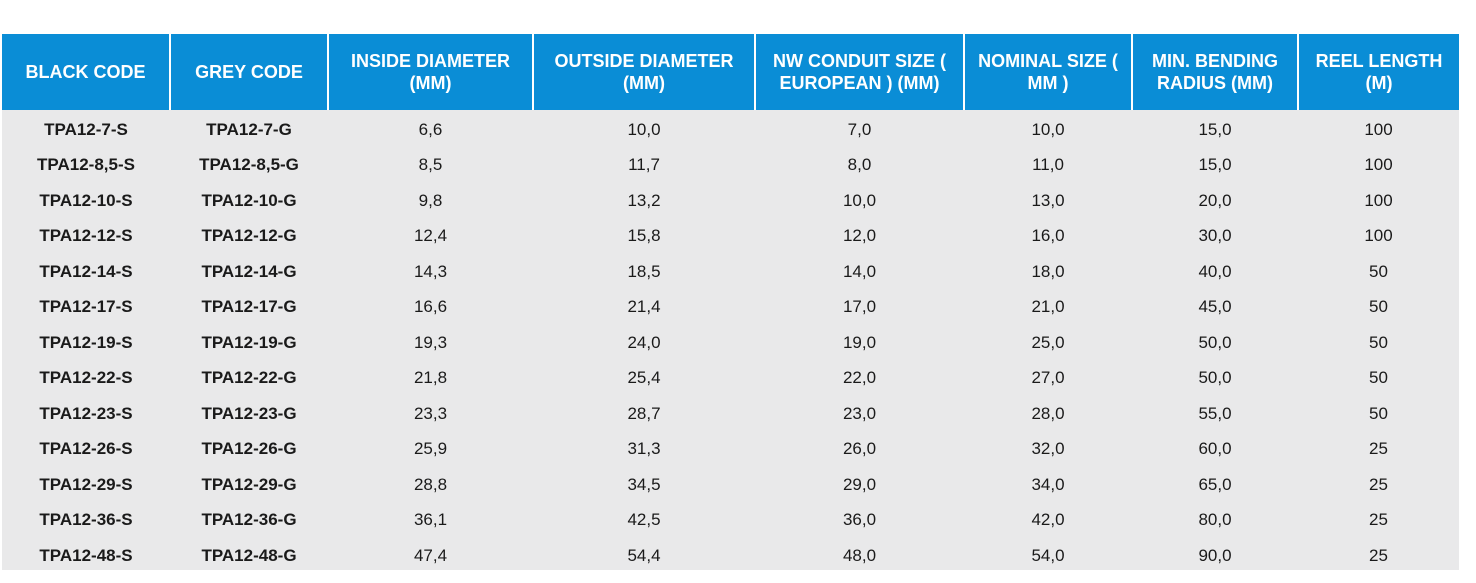  I want to click on nw-conduit-size-cell: 19,0, so click(859, 342).